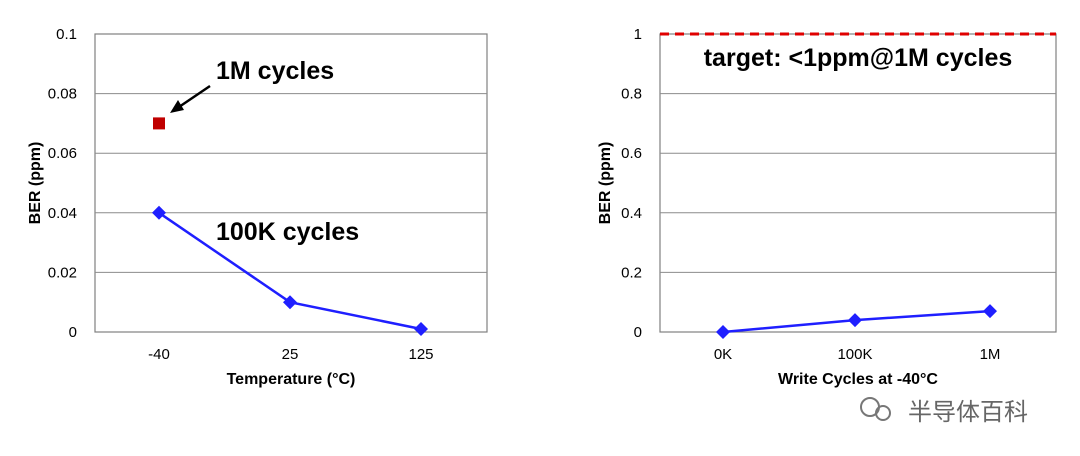 The width and height of the screenshot is (1080, 456). Describe the element at coordinates (177, 106) in the screenshot. I see `annotation-arrow-head` at that location.